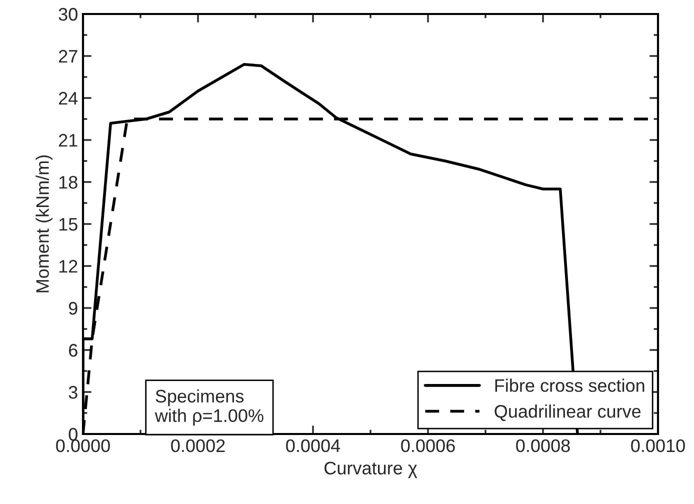 The height and width of the screenshot is (504, 694). What do you see at coordinates (83, 445) in the screenshot?
I see `x-tick-label: 0.0000` at bounding box center [83, 445].